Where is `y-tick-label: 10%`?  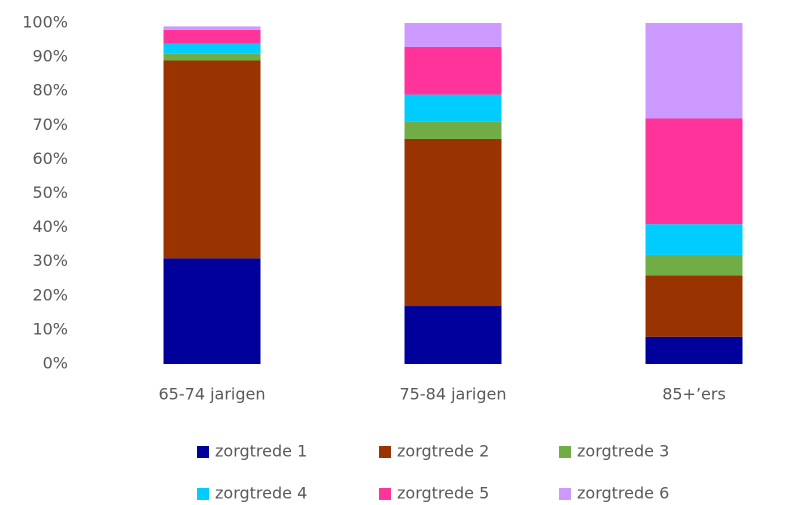 y-tick-label: 10% is located at coordinates (50, 328).